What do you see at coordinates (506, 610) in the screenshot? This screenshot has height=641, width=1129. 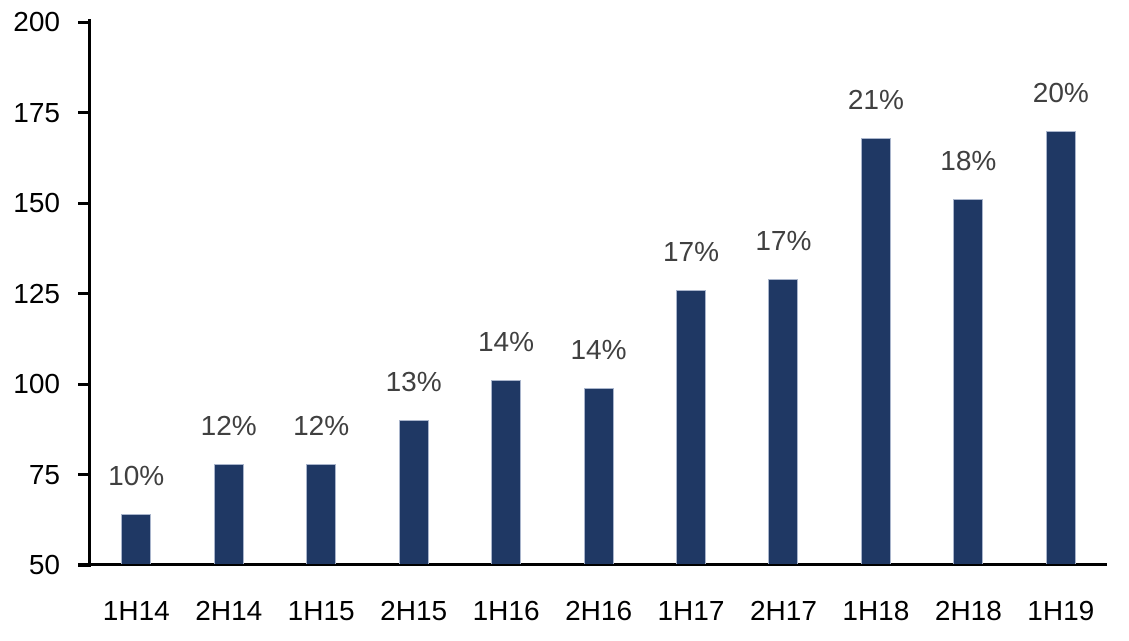 I see `x-axis-label-1h16: 1H16` at bounding box center [506, 610].